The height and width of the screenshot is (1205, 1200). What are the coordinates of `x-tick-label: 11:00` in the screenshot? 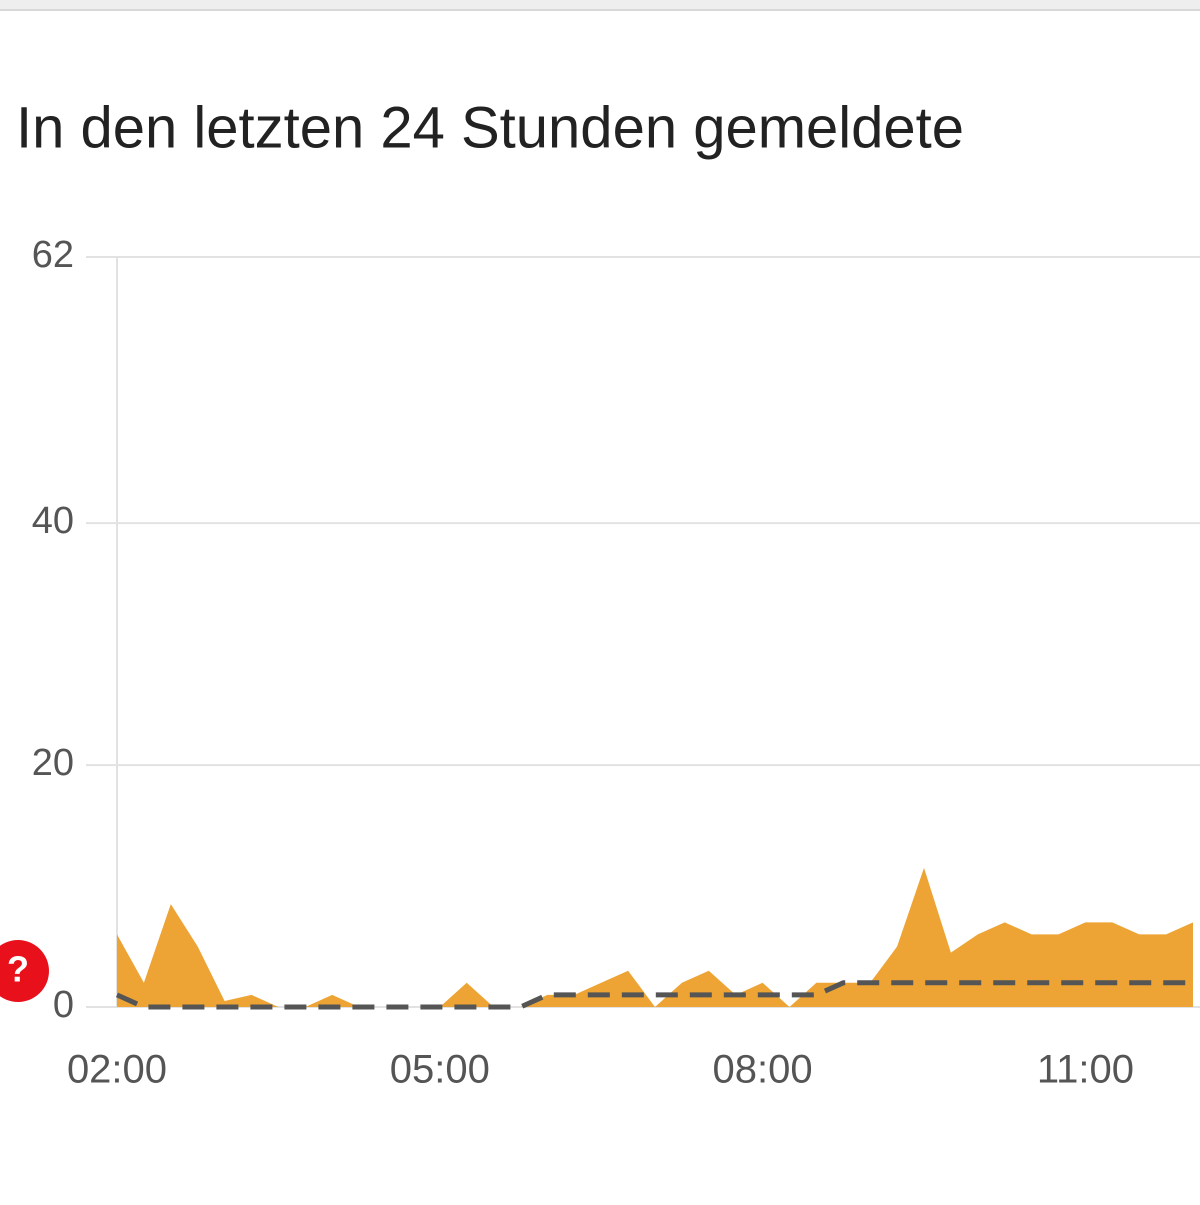 It's located at (1085, 1070).